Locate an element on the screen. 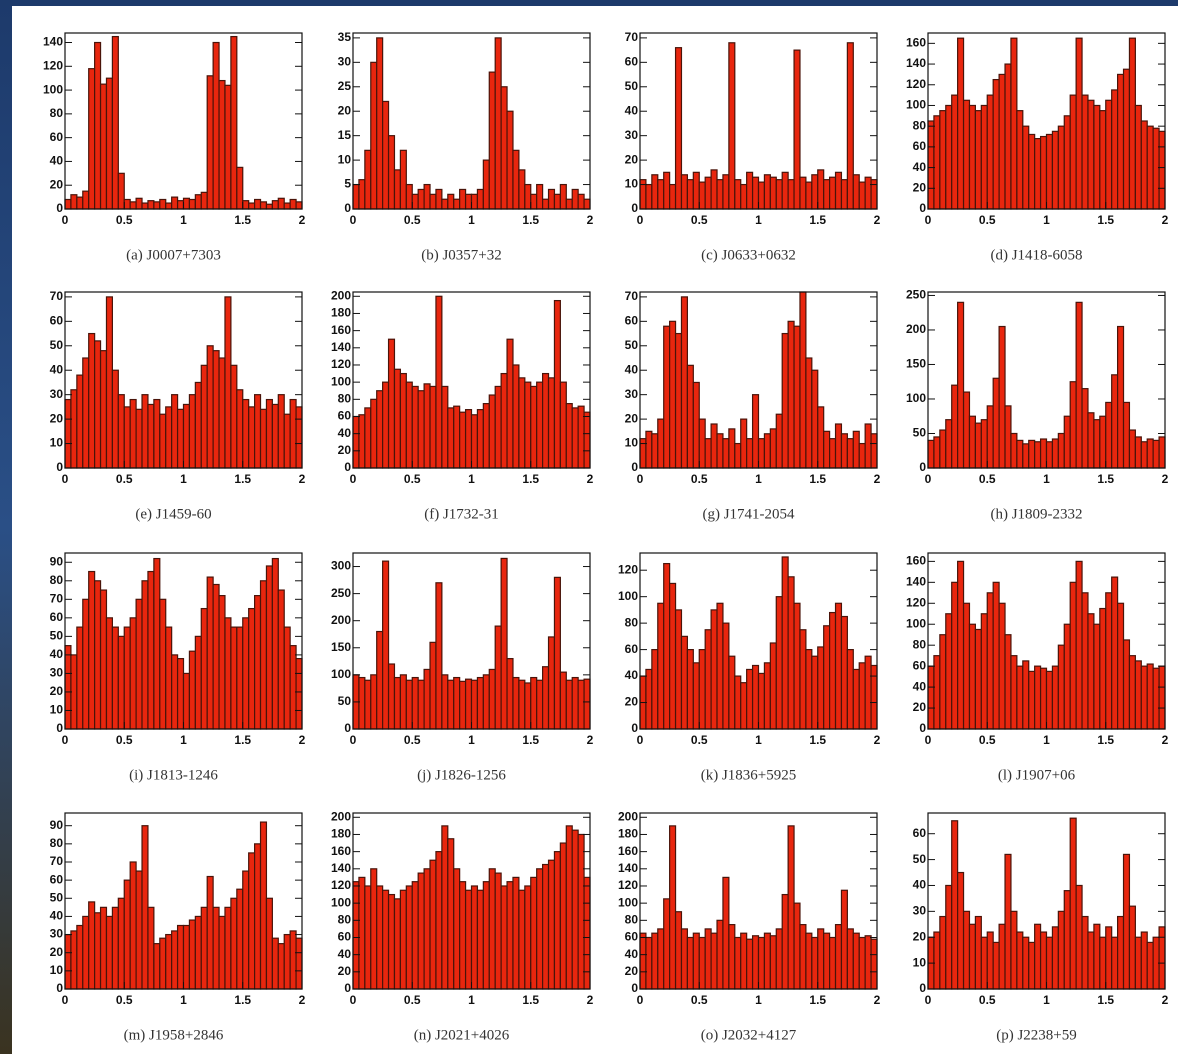 This screenshot has height=1054, width=1178. panel-caption: (a) J0007+7303 is located at coordinates (173, 255).